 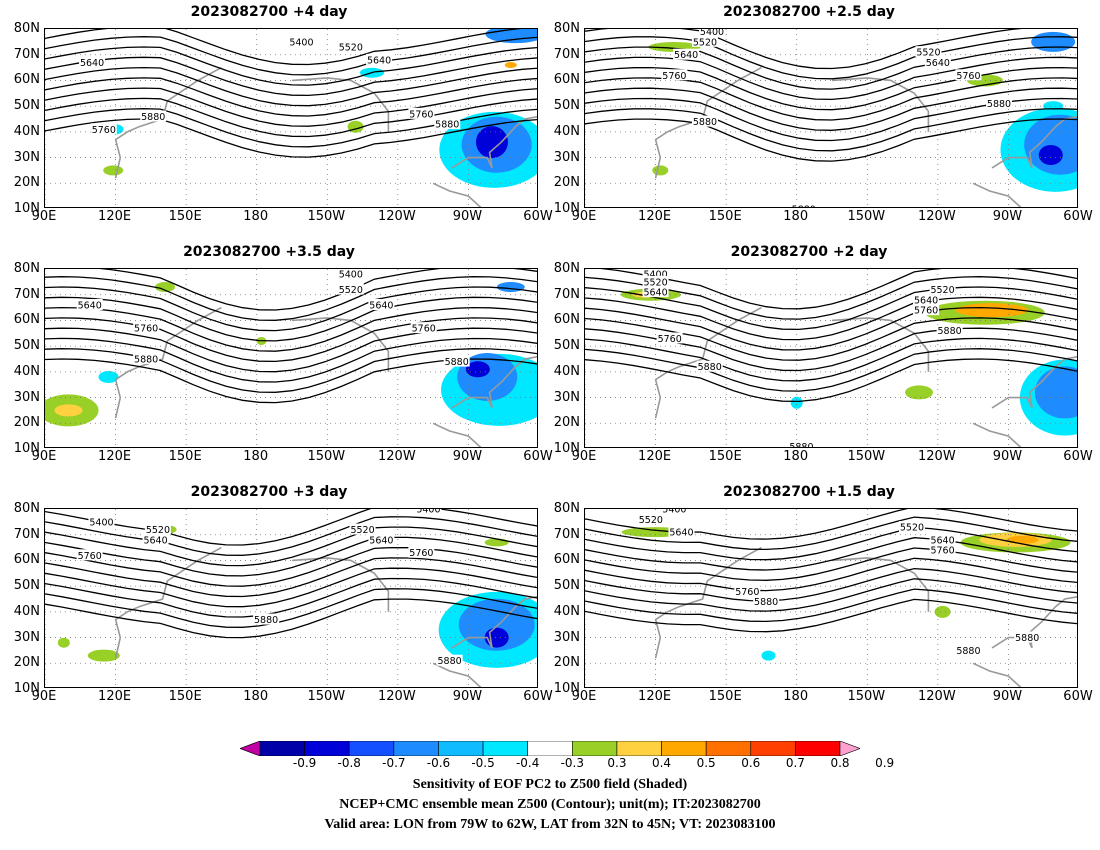 I want to click on latitude-label: 60N, so click(x=26, y=320).